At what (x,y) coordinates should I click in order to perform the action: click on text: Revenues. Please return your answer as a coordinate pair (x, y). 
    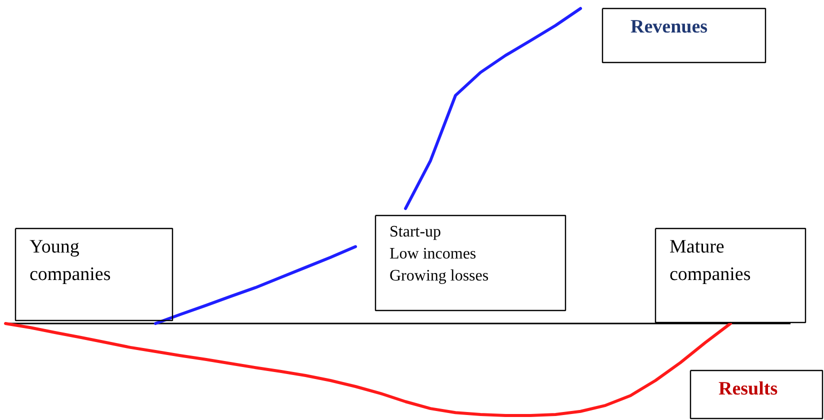
    Looking at the image, I should click on (669, 27).